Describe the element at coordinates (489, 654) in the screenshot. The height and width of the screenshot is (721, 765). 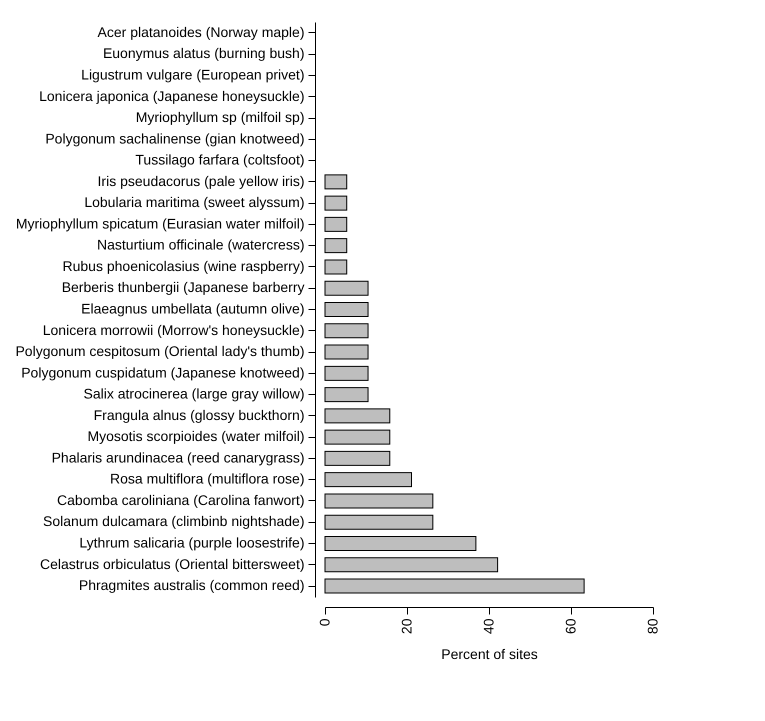
I see `x-axis-title: Percent of sites` at that location.